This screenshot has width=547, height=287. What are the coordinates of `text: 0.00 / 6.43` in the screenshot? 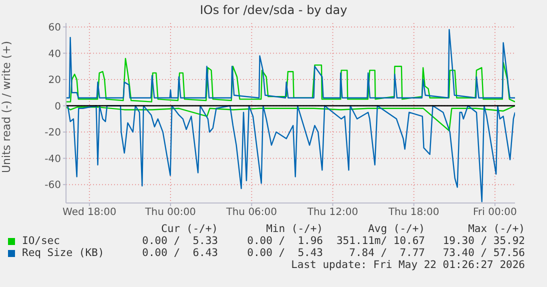 It's located at (179, 253).